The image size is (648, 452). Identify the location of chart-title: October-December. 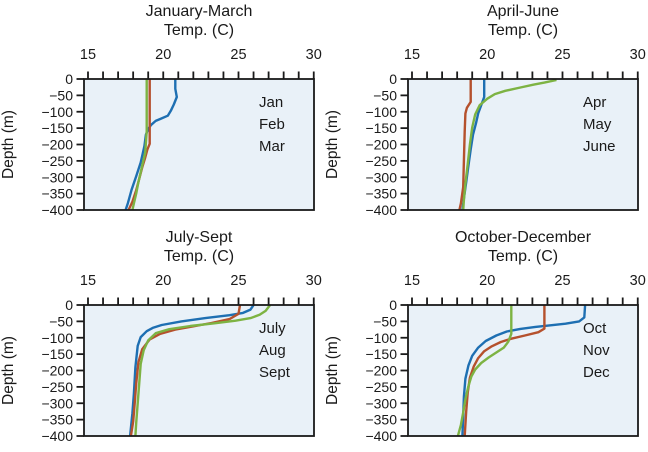
(523, 237).